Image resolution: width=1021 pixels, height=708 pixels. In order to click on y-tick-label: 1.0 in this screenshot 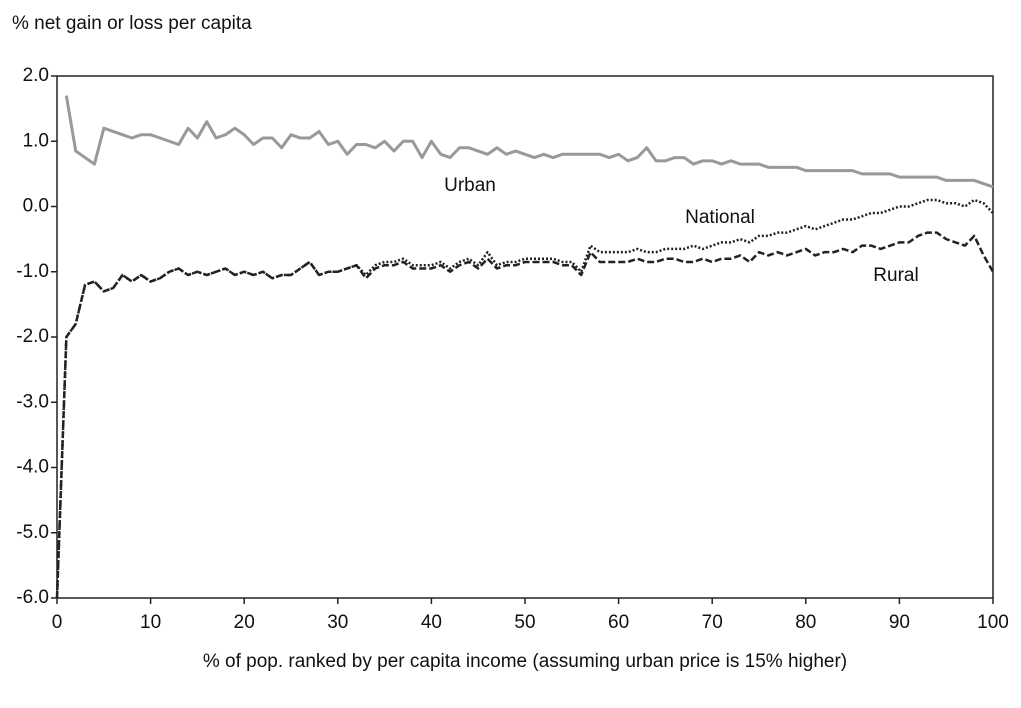, I will do `click(36, 140)`.